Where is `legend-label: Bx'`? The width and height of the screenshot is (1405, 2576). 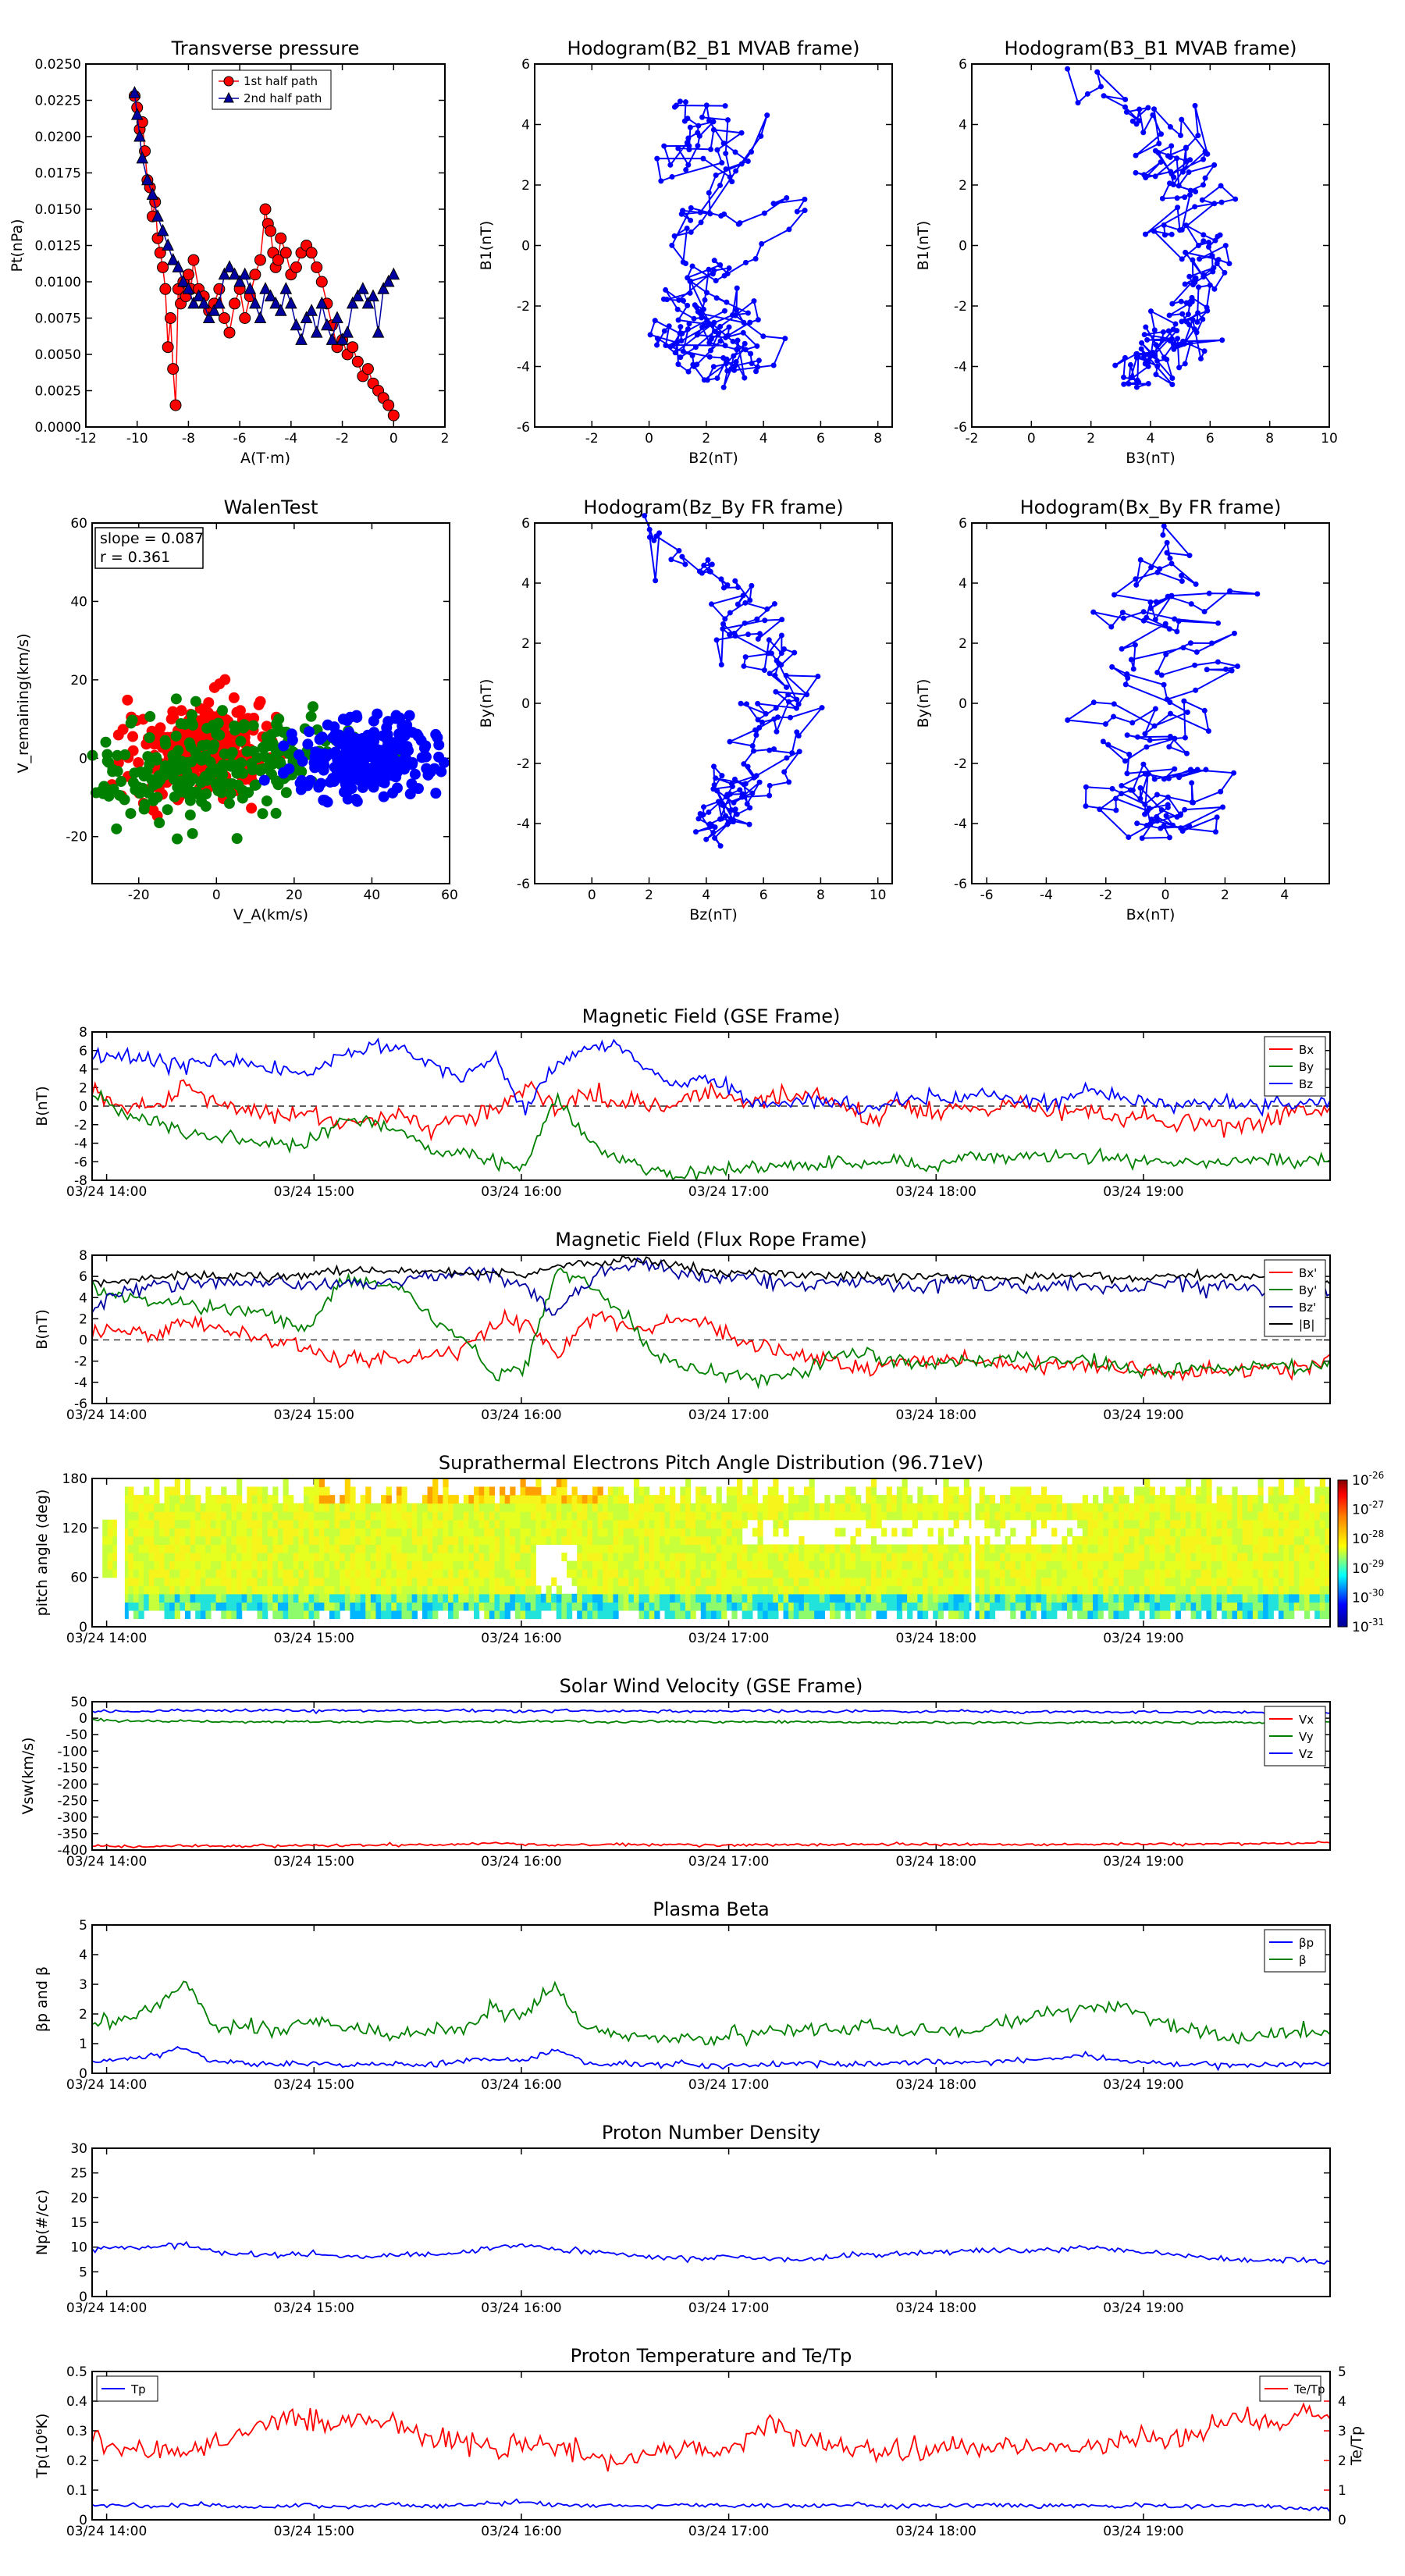 legend-label: Bx' is located at coordinates (1308, 1273).